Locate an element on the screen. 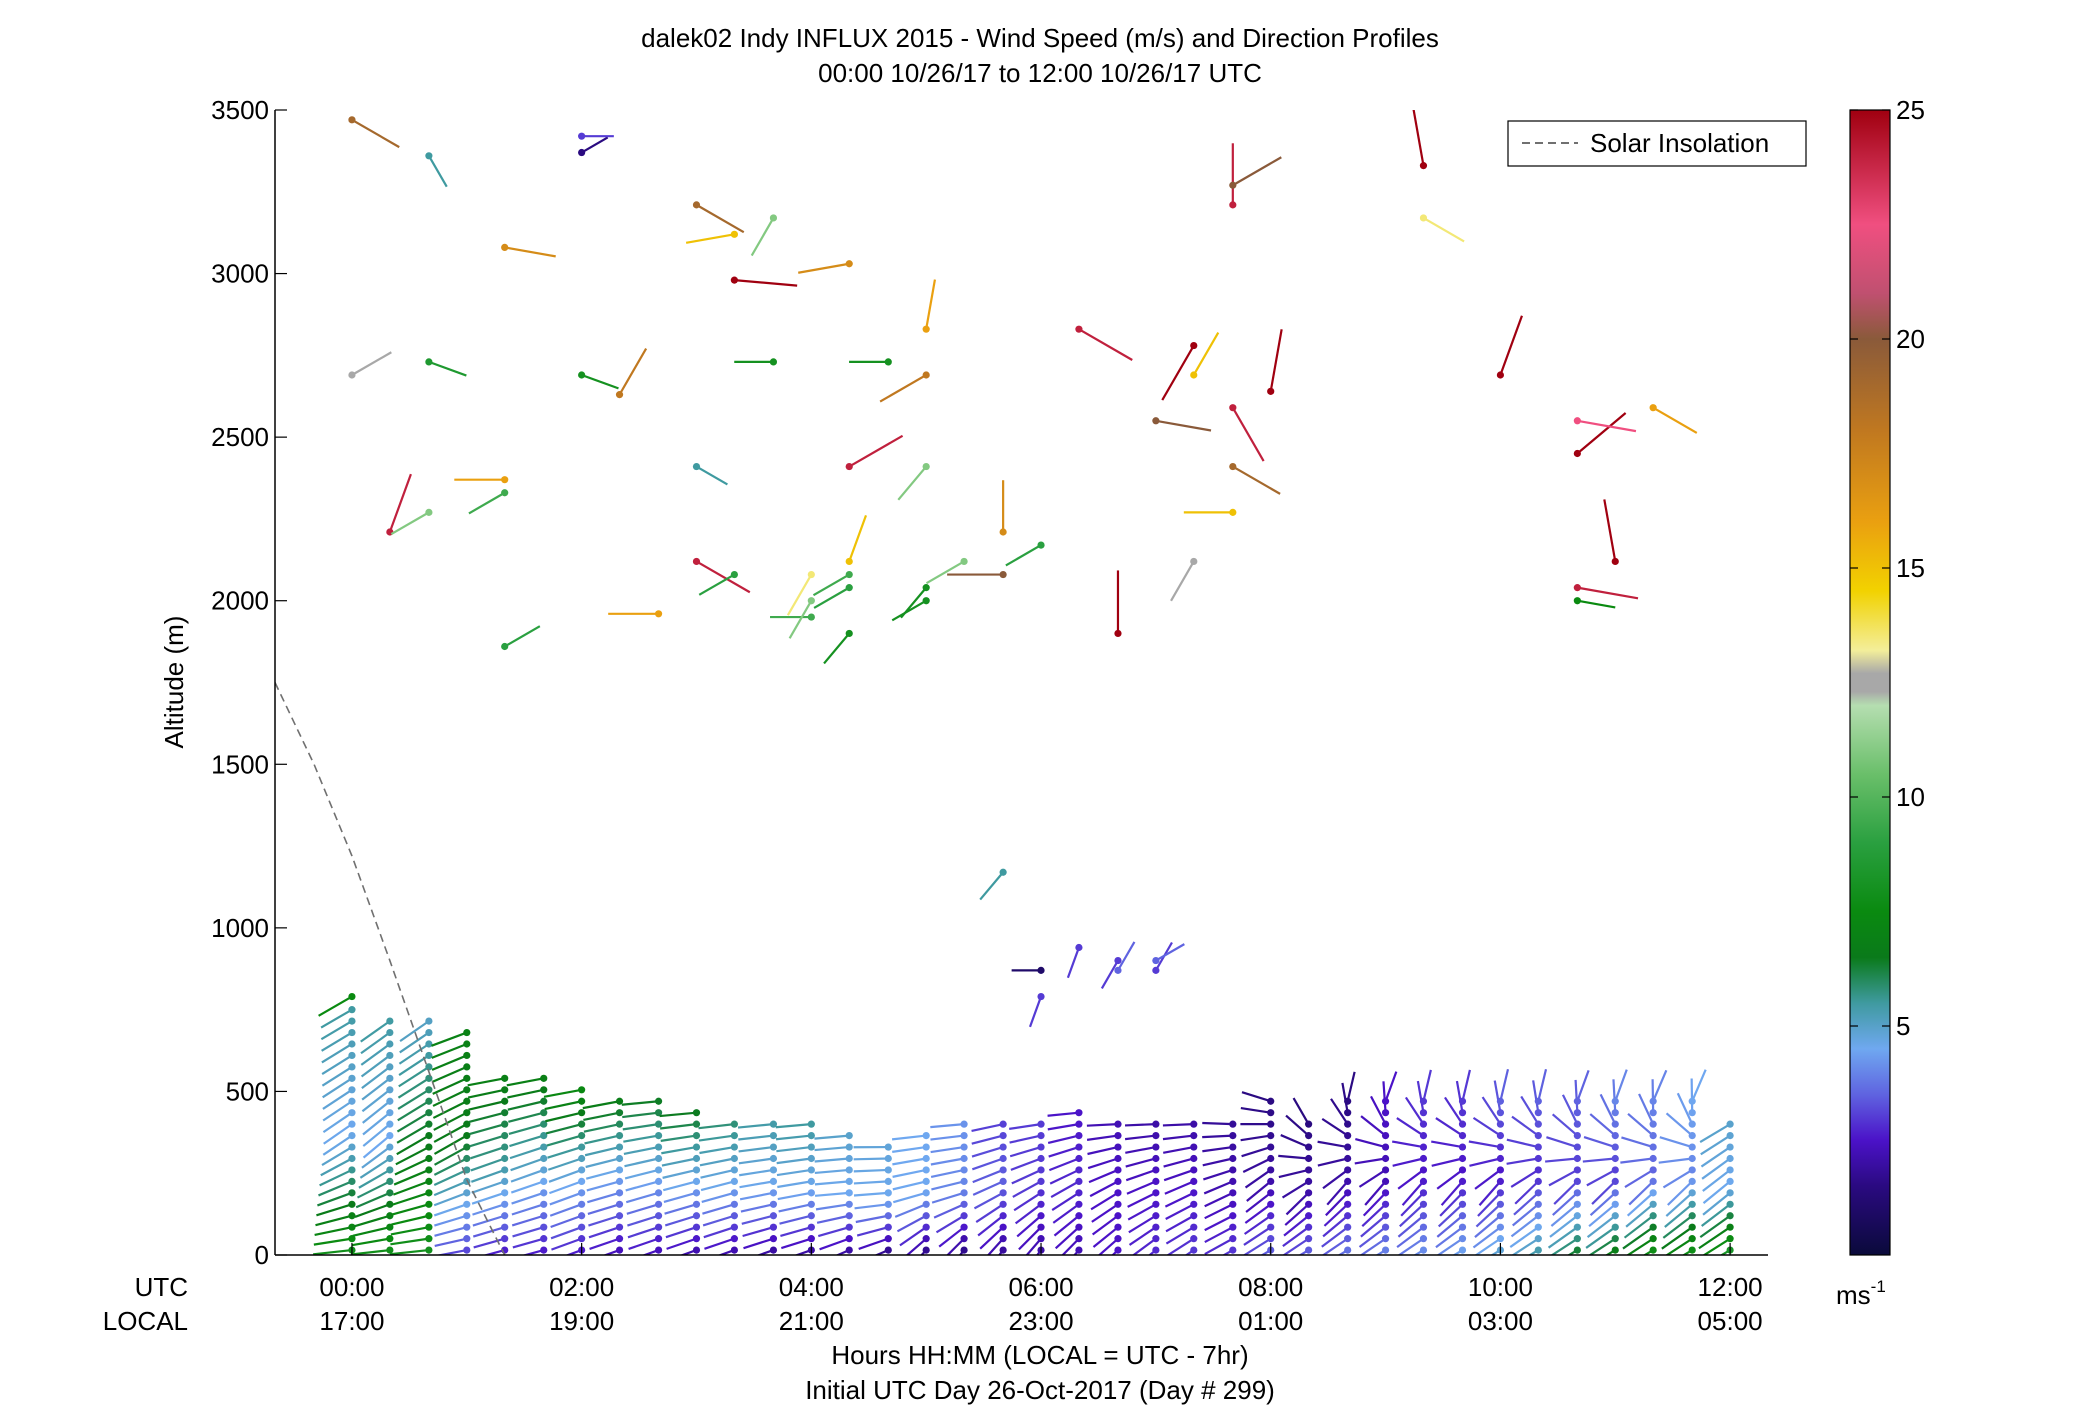 The height and width of the screenshot is (1425, 2098). legend-entry-label: Solar Insolation is located at coordinates (1679, 143).